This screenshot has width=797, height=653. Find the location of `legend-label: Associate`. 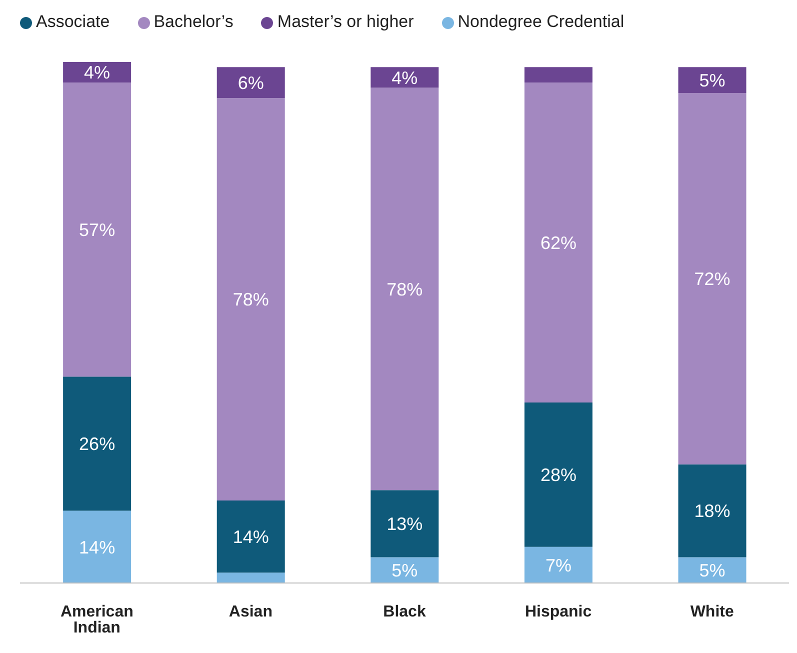

legend-label: Associate is located at coordinates (73, 21).